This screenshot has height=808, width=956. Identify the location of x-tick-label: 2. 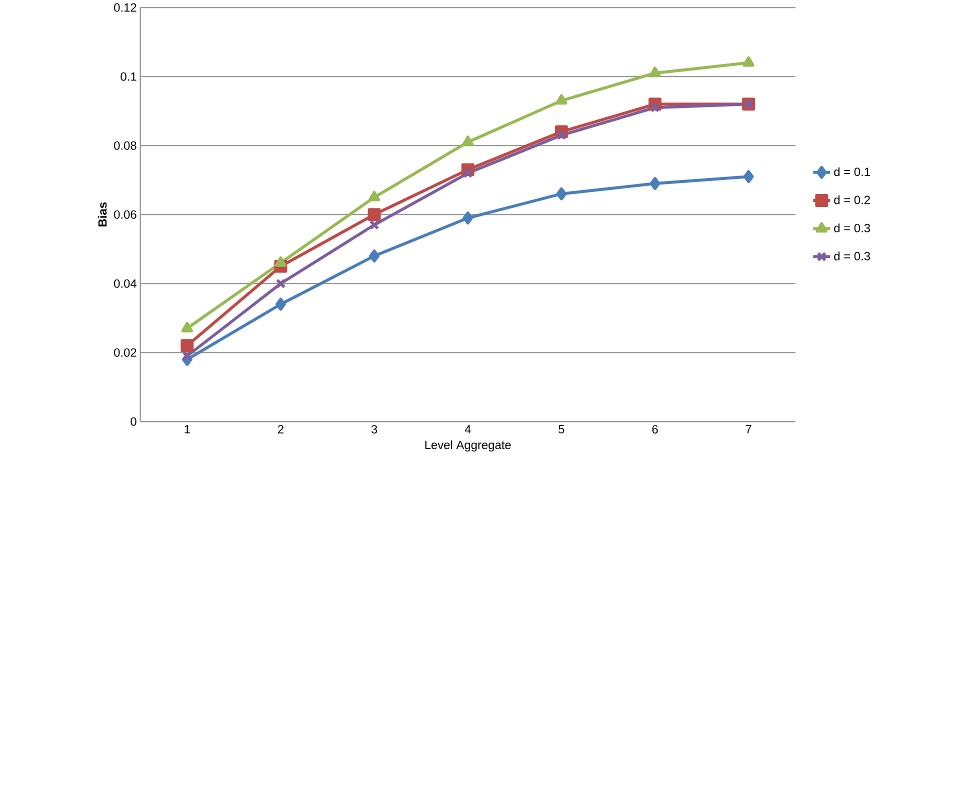
(281, 429).